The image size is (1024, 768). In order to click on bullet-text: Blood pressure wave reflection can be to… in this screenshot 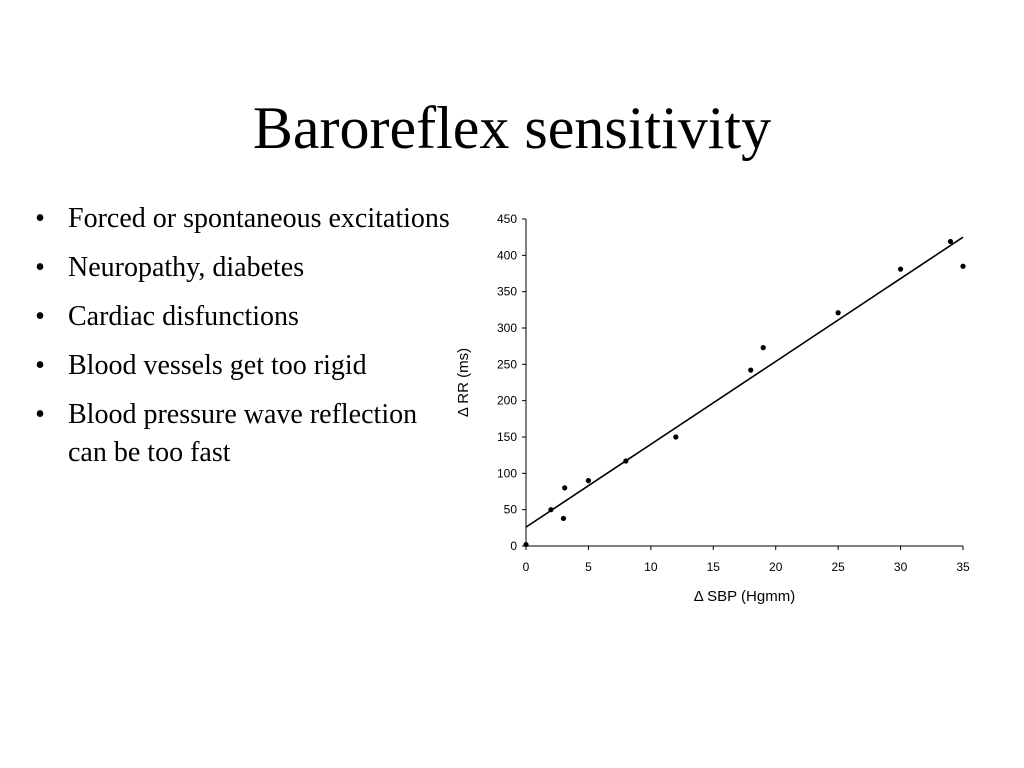, I will do `click(243, 433)`.